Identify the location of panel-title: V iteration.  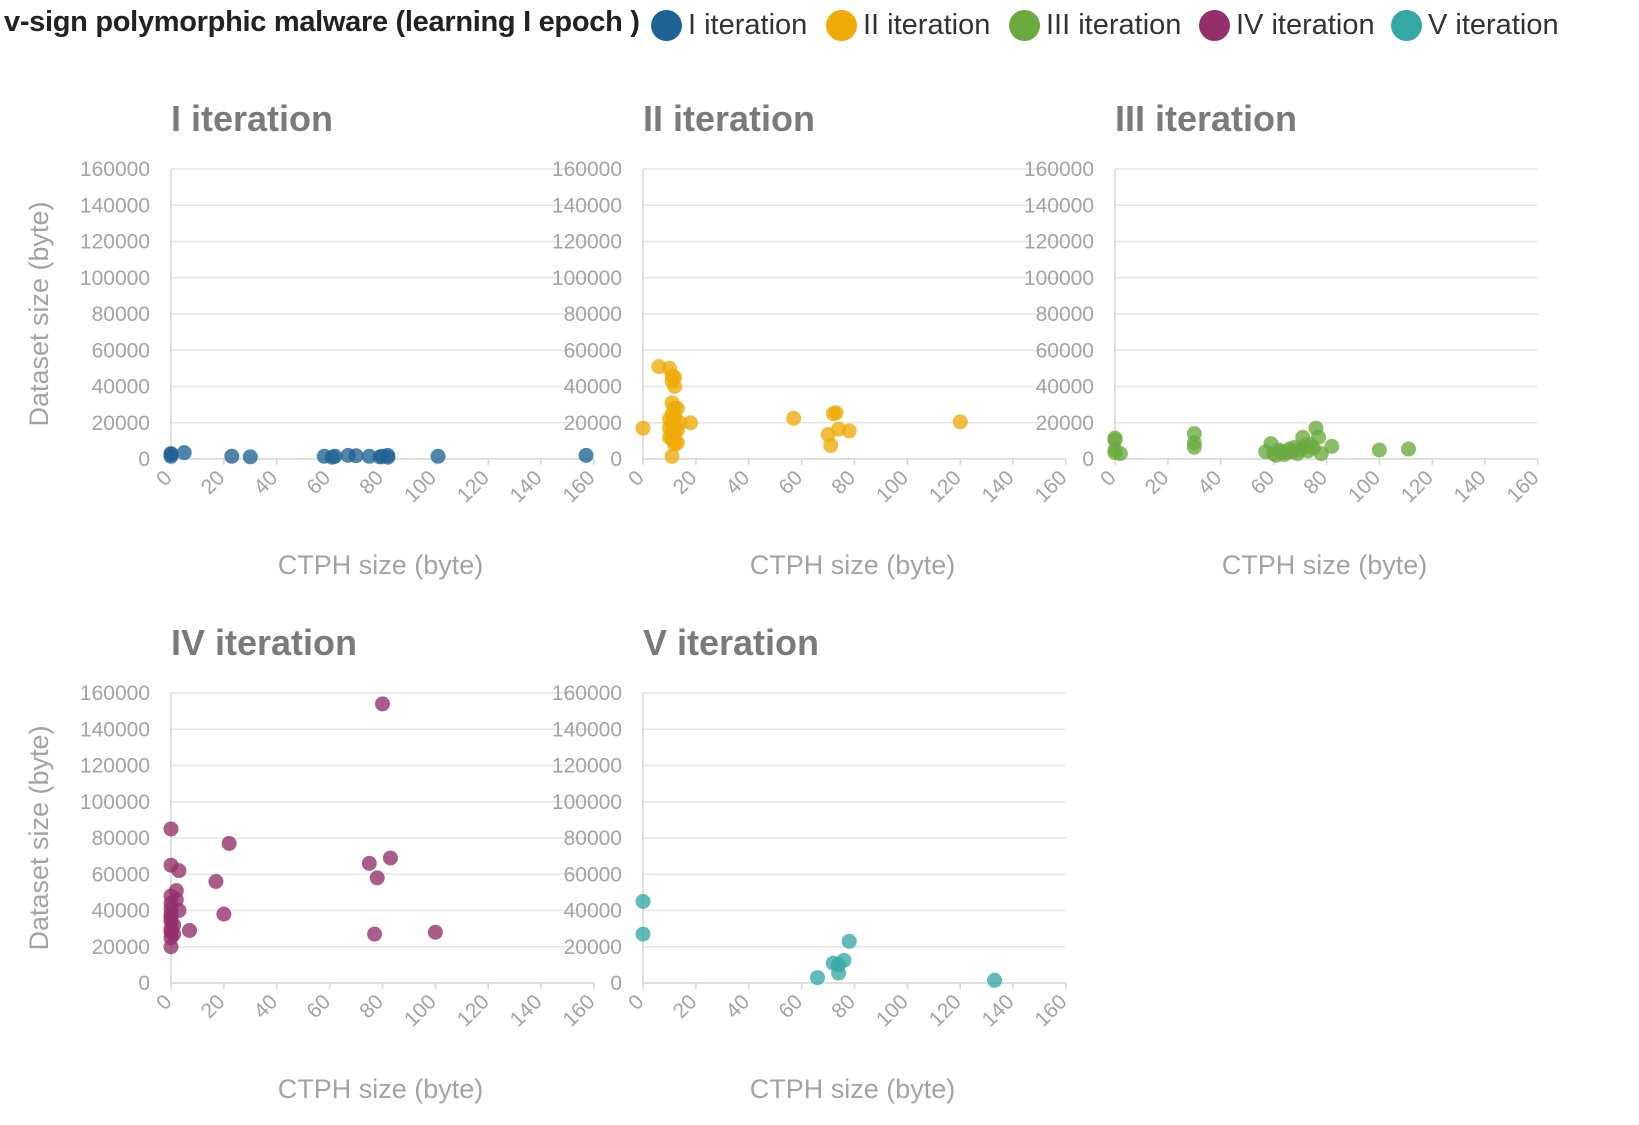
(731, 642).